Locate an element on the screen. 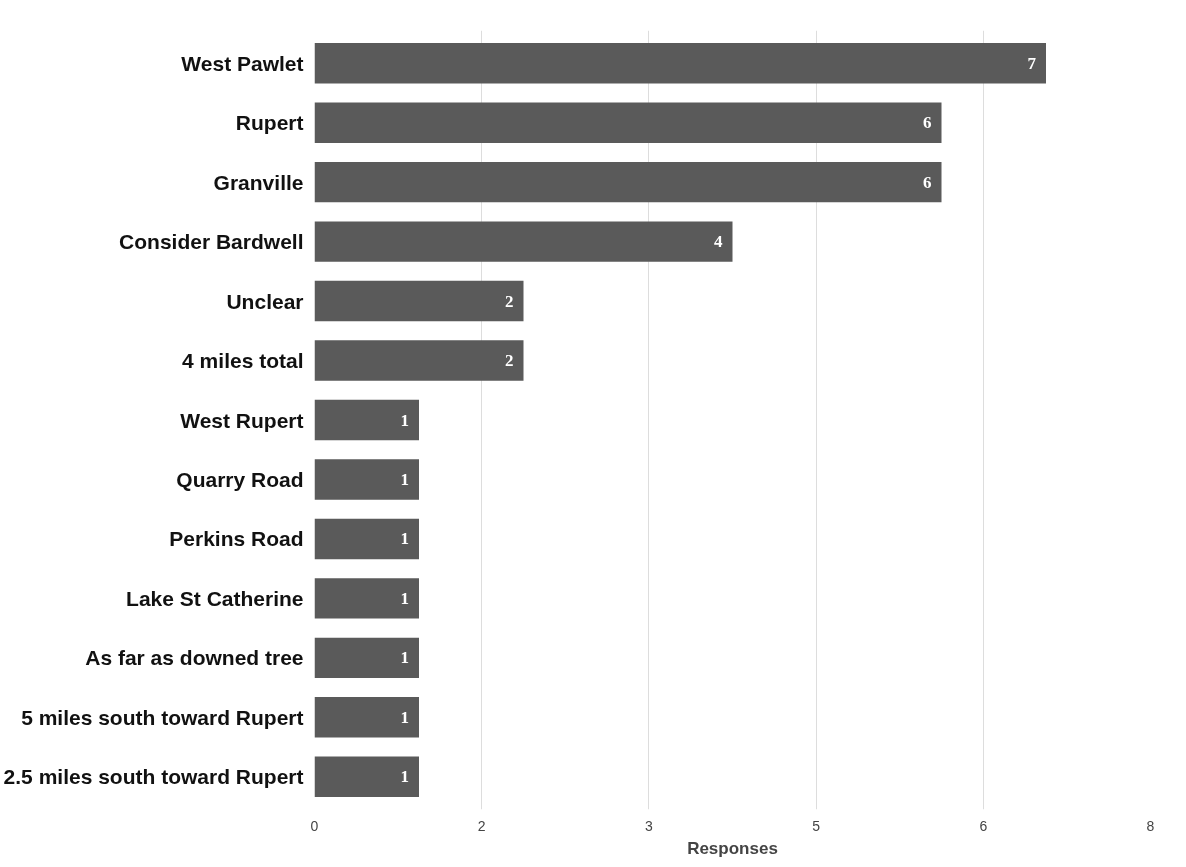 This screenshot has width=1186, height=867. data-label: 4 is located at coordinates (718, 242).